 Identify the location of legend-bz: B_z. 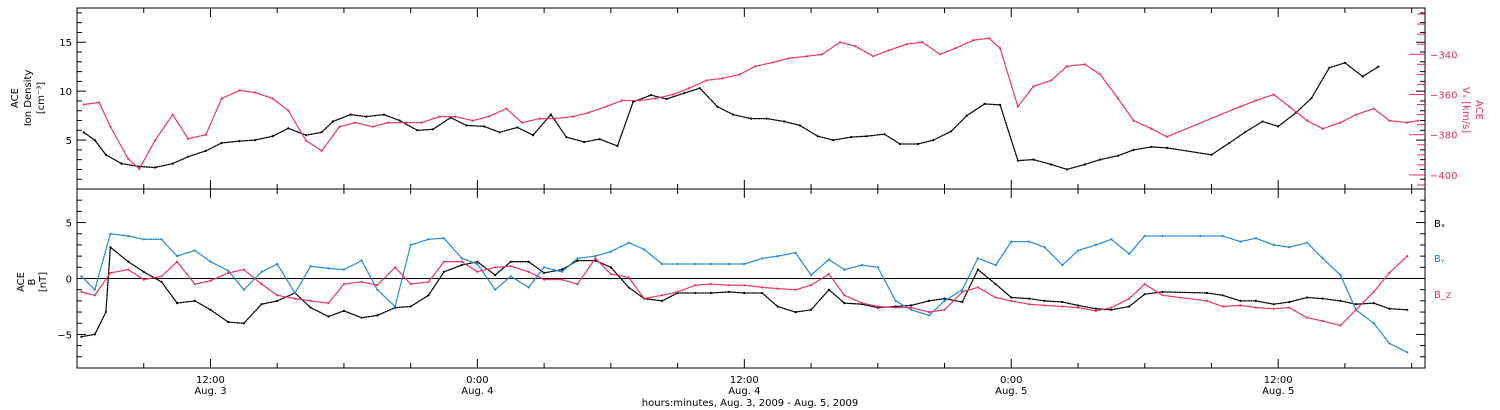
(1442, 295).